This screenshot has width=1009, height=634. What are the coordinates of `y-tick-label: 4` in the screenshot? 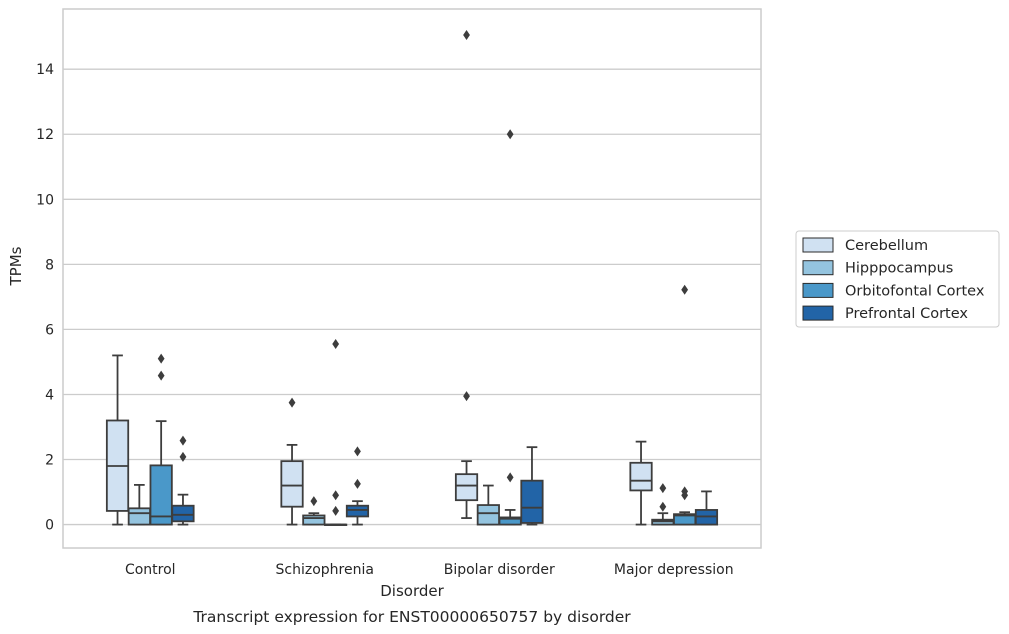 It's located at (49, 395).